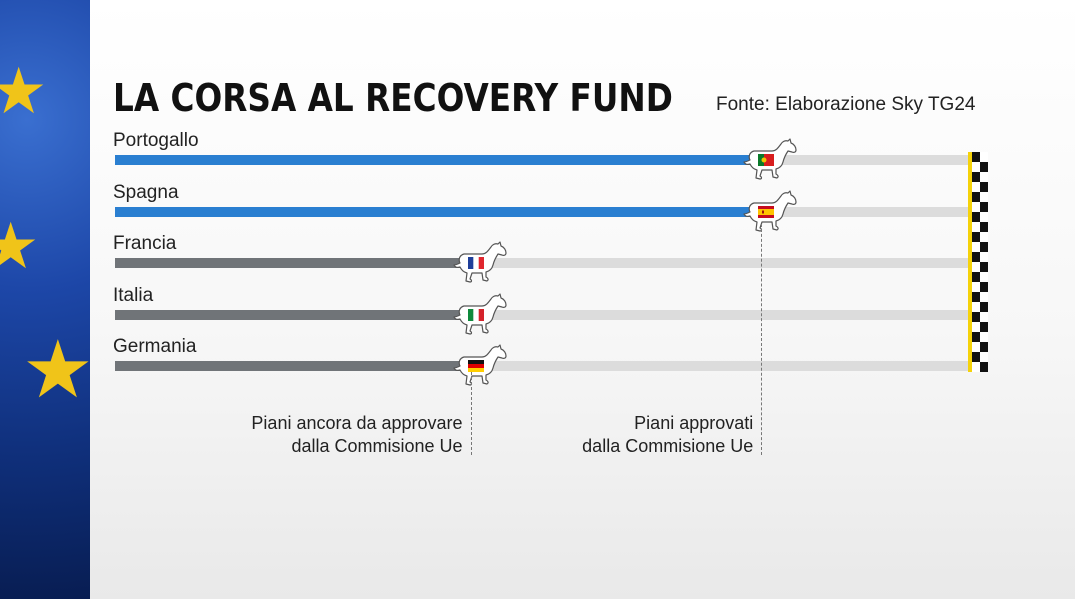 This screenshot has height=599, width=1075. What do you see at coordinates (146, 192) in the screenshot?
I see `country-label: Spagna` at bounding box center [146, 192].